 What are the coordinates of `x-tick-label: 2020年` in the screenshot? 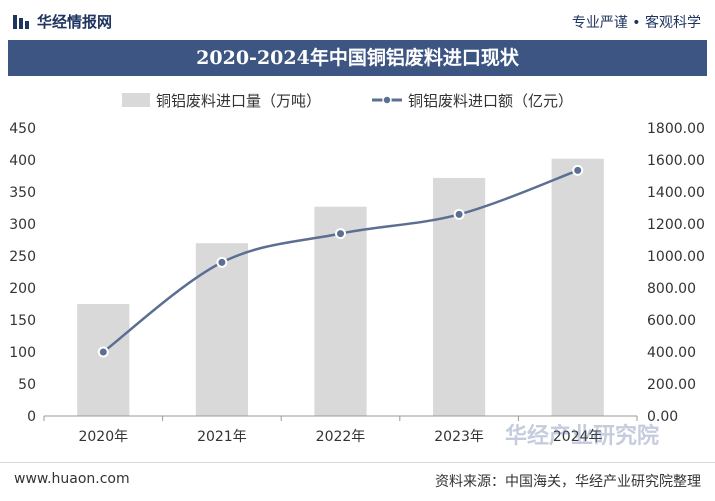 It's located at (103, 437).